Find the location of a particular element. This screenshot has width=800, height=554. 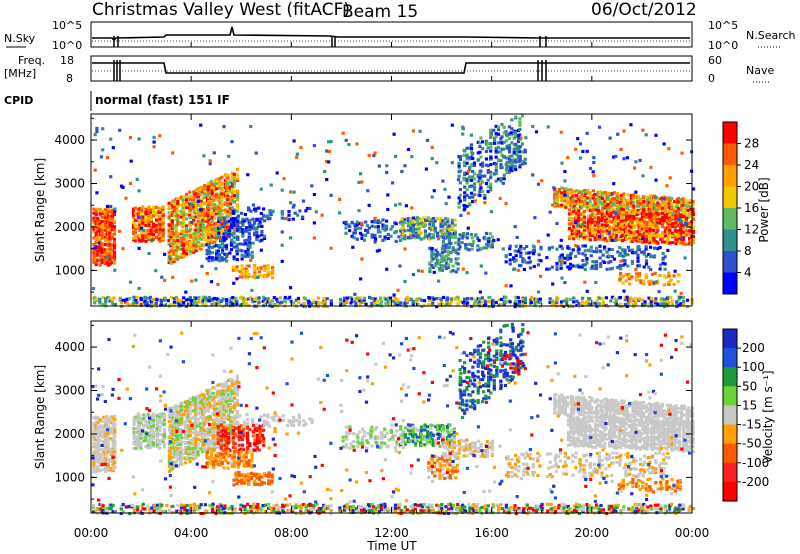

x-tick-label: 04:00 is located at coordinates (191, 533).